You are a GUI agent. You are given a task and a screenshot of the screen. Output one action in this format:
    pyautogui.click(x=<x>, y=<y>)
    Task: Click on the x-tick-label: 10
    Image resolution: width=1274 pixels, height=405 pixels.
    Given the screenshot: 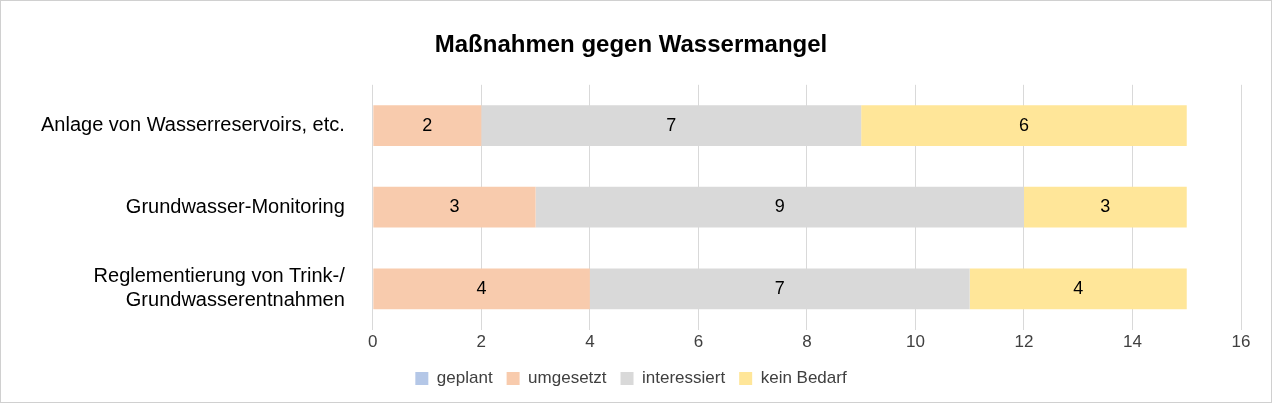 What is the action you would take?
    pyautogui.click(x=915, y=342)
    